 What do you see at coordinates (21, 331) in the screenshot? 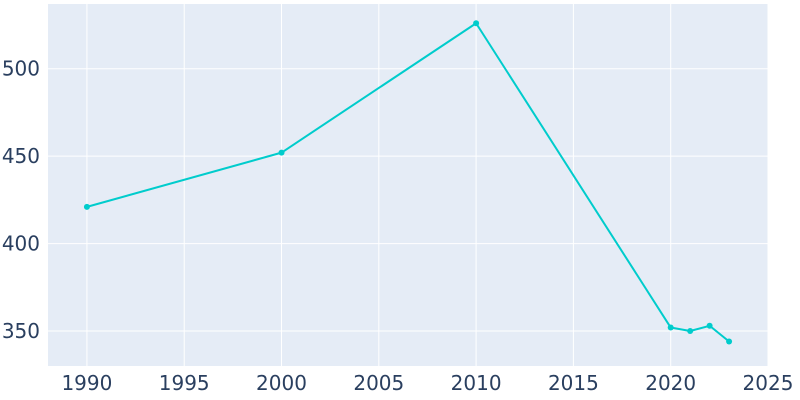
I see `y-tick-label-350: 350` at bounding box center [21, 331].